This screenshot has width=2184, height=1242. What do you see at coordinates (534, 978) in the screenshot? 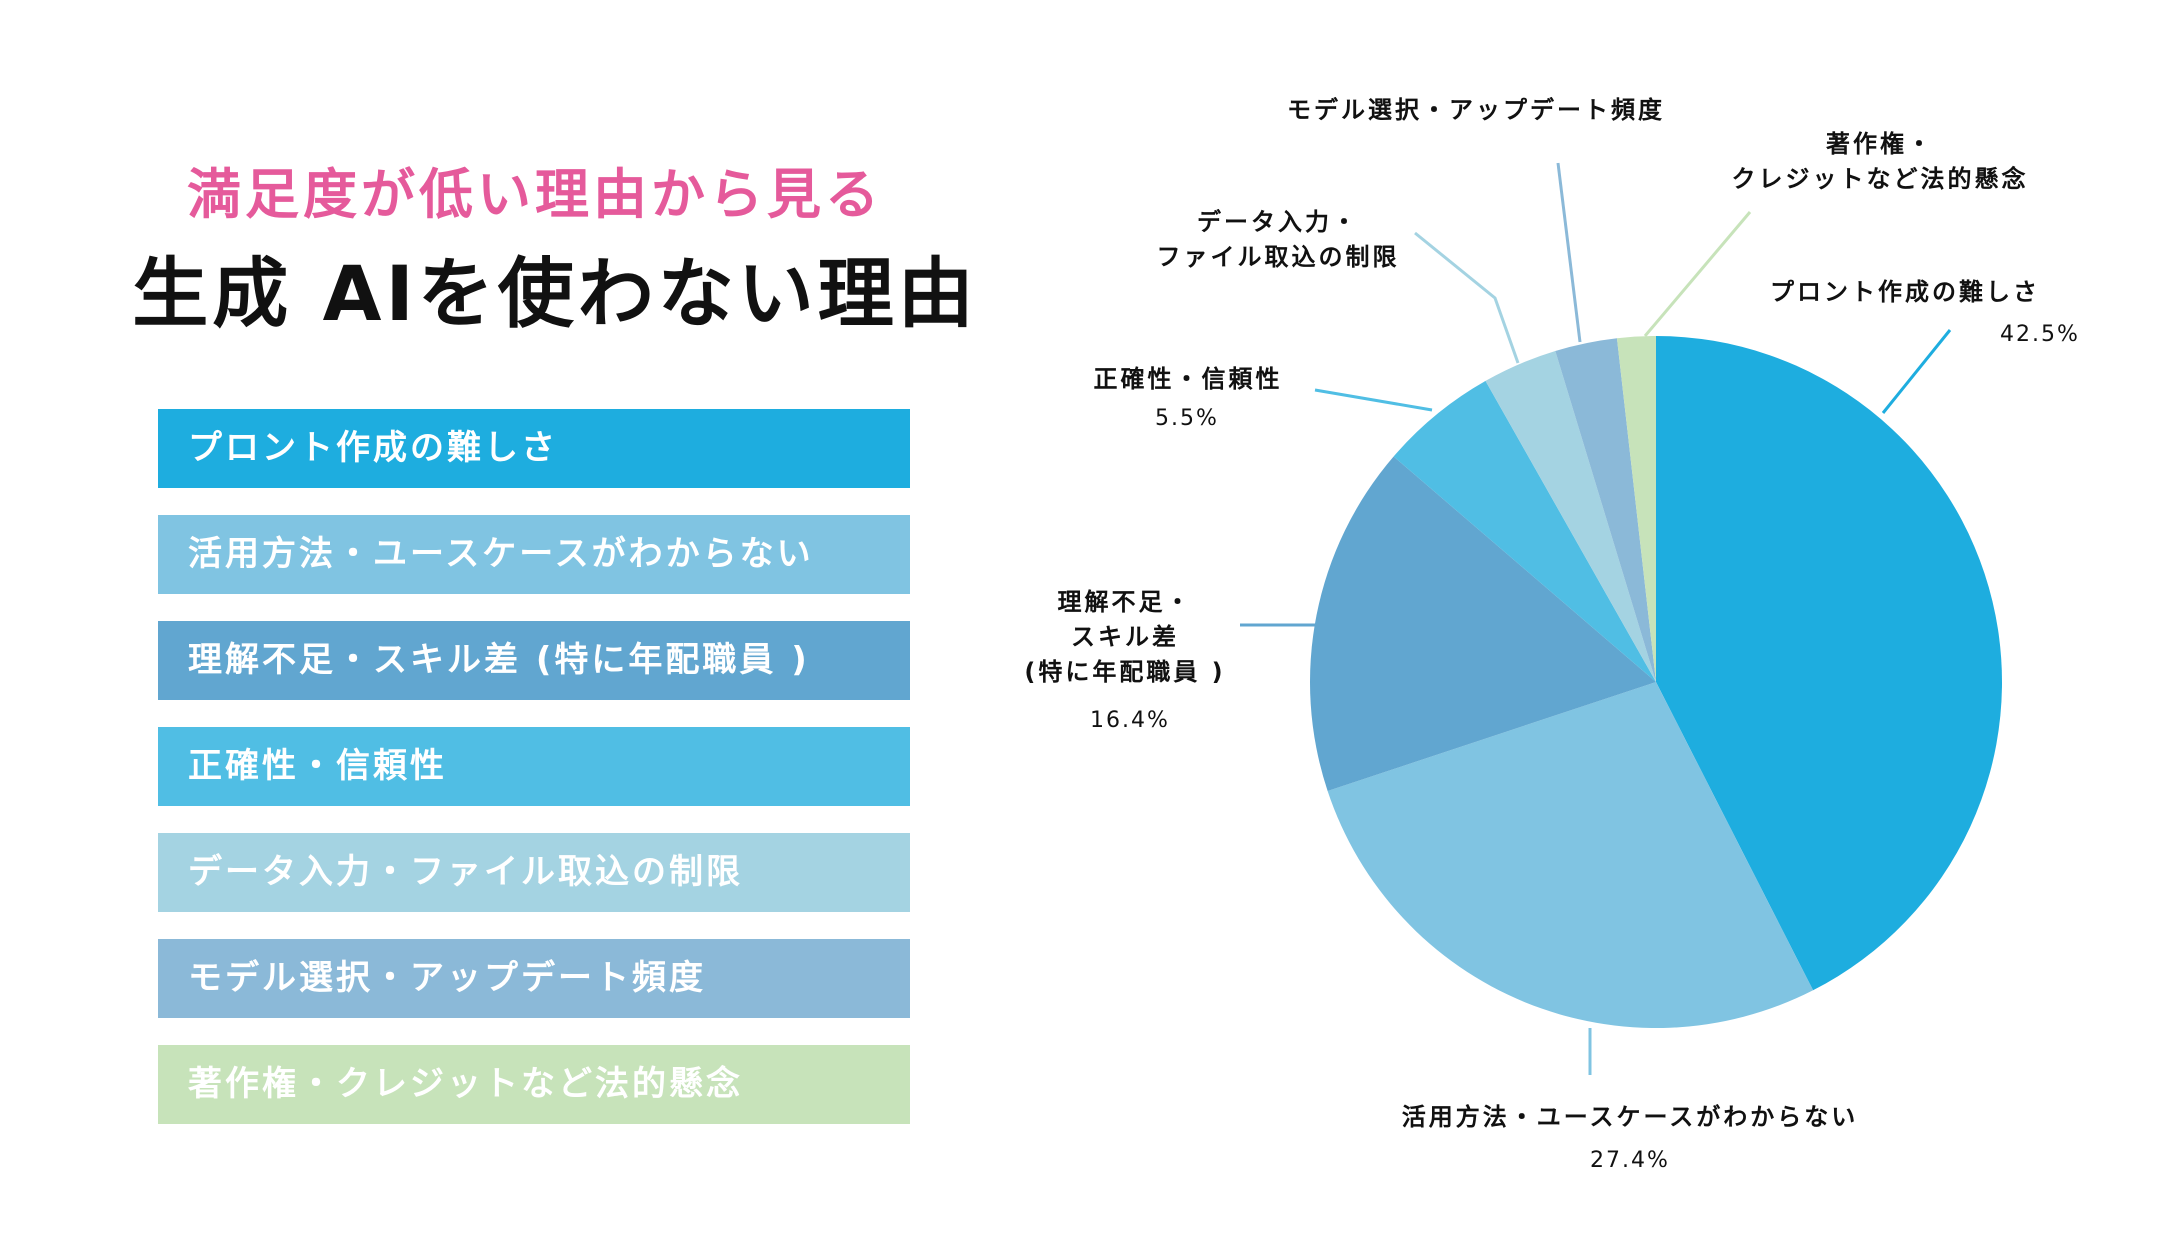
I see `legend-item: モデル選択・アップデート頻度` at bounding box center [534, 978].